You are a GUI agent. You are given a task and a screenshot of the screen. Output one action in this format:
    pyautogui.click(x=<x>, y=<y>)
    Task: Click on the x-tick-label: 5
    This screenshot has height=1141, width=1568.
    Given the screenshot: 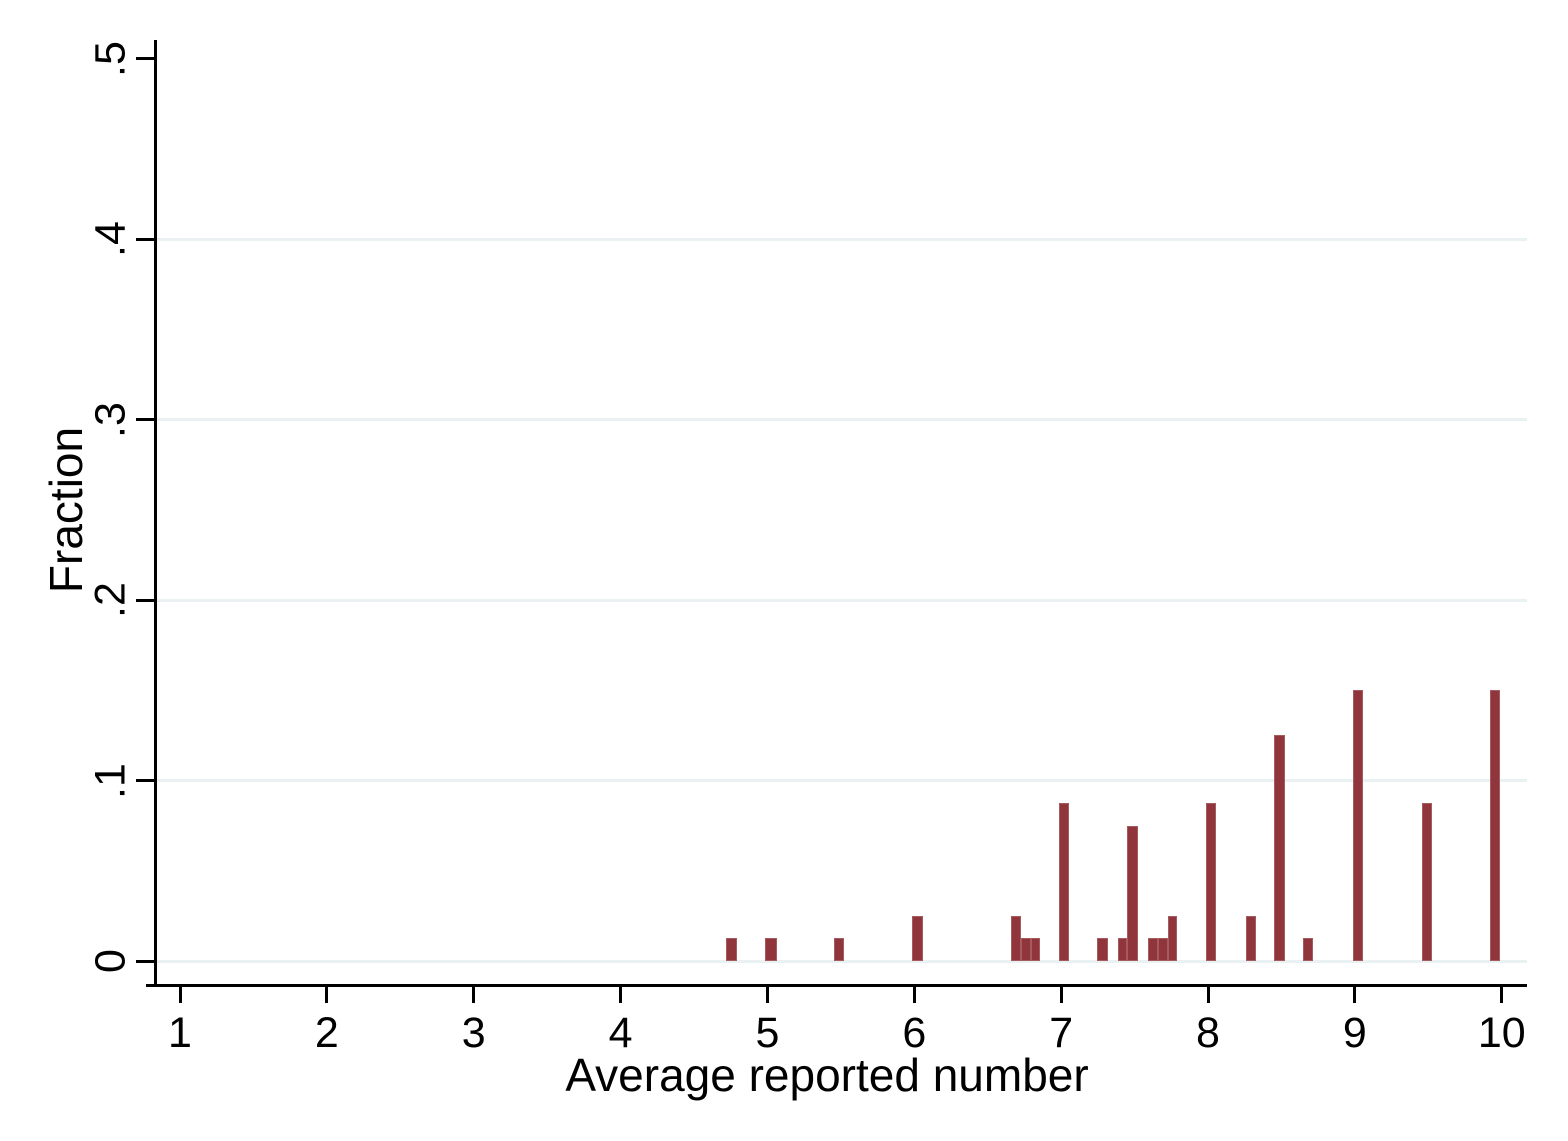 What is the action you would take?
    pyautogui.click(x=767, y=1033)
    